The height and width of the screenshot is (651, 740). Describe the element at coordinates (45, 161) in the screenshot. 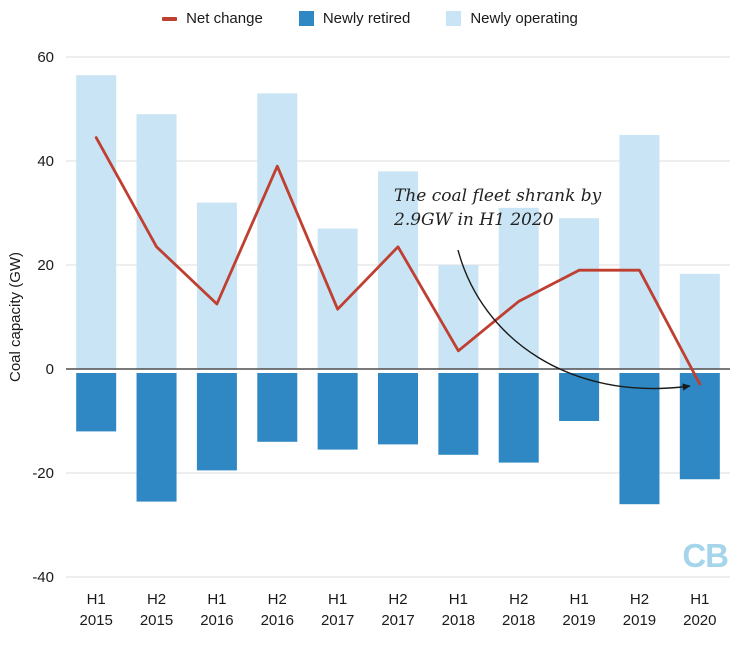

I see `y-tick-label: 40` at that location.